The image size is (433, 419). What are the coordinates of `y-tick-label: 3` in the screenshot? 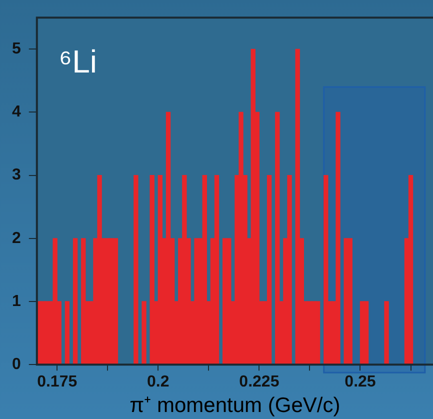 It's located at (16, 175).